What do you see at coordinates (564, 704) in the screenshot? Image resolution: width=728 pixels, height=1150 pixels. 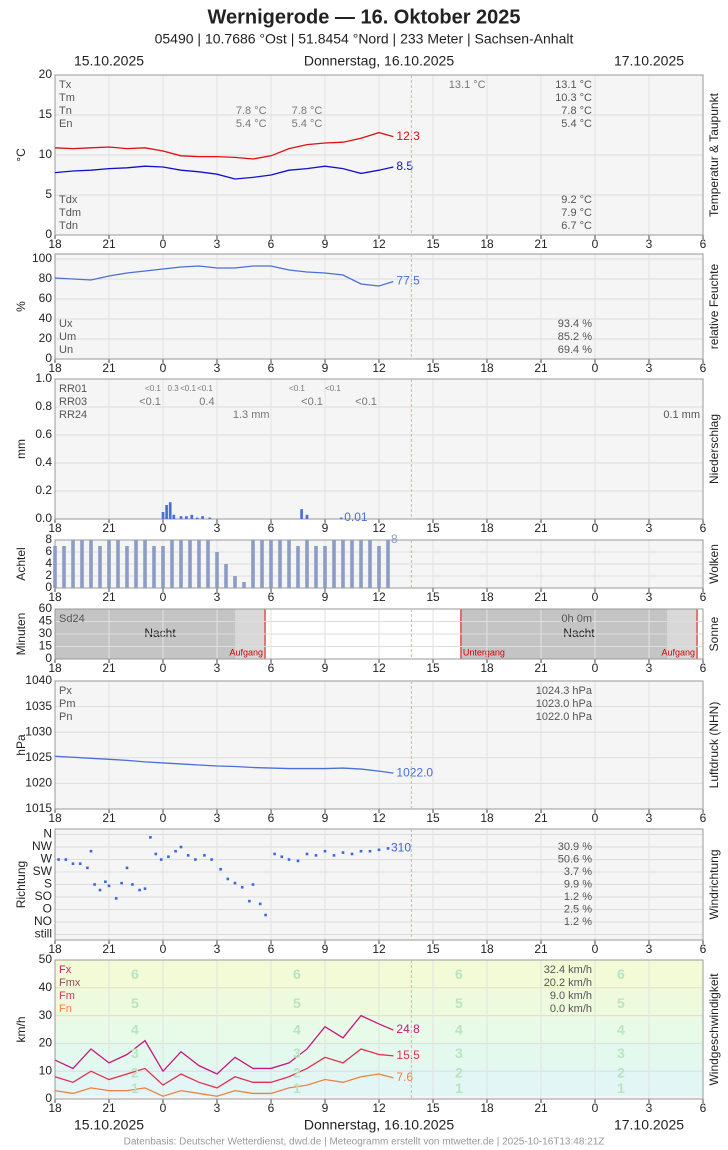 I see `stat-value: 1023.0 hPa` at bounding box center [564, 704].